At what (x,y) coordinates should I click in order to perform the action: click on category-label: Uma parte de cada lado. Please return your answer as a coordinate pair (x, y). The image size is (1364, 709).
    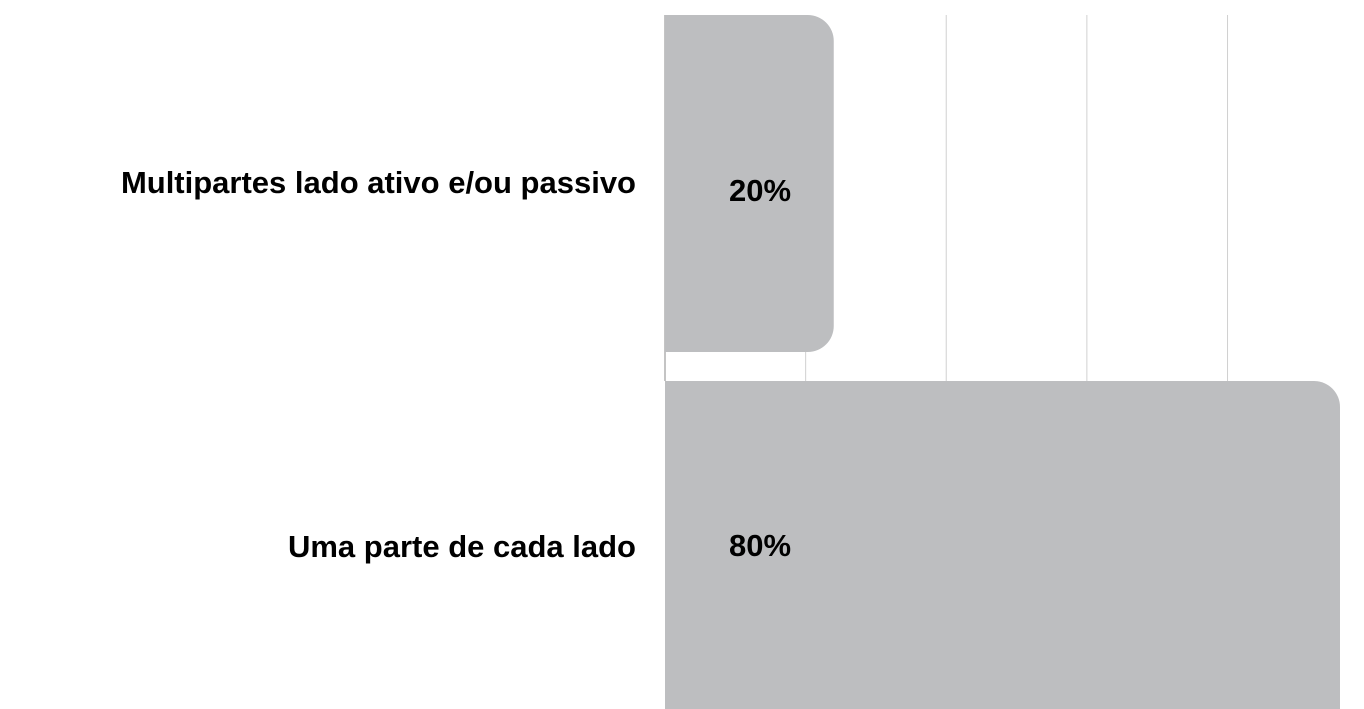
    Looking at the image, I should click on (462, 546).